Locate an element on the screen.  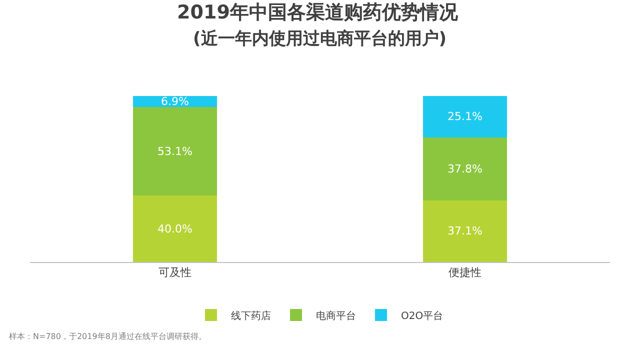
chart-title: 2019年中国各渠道购药优势情况 is located at coordinates (318, 13).